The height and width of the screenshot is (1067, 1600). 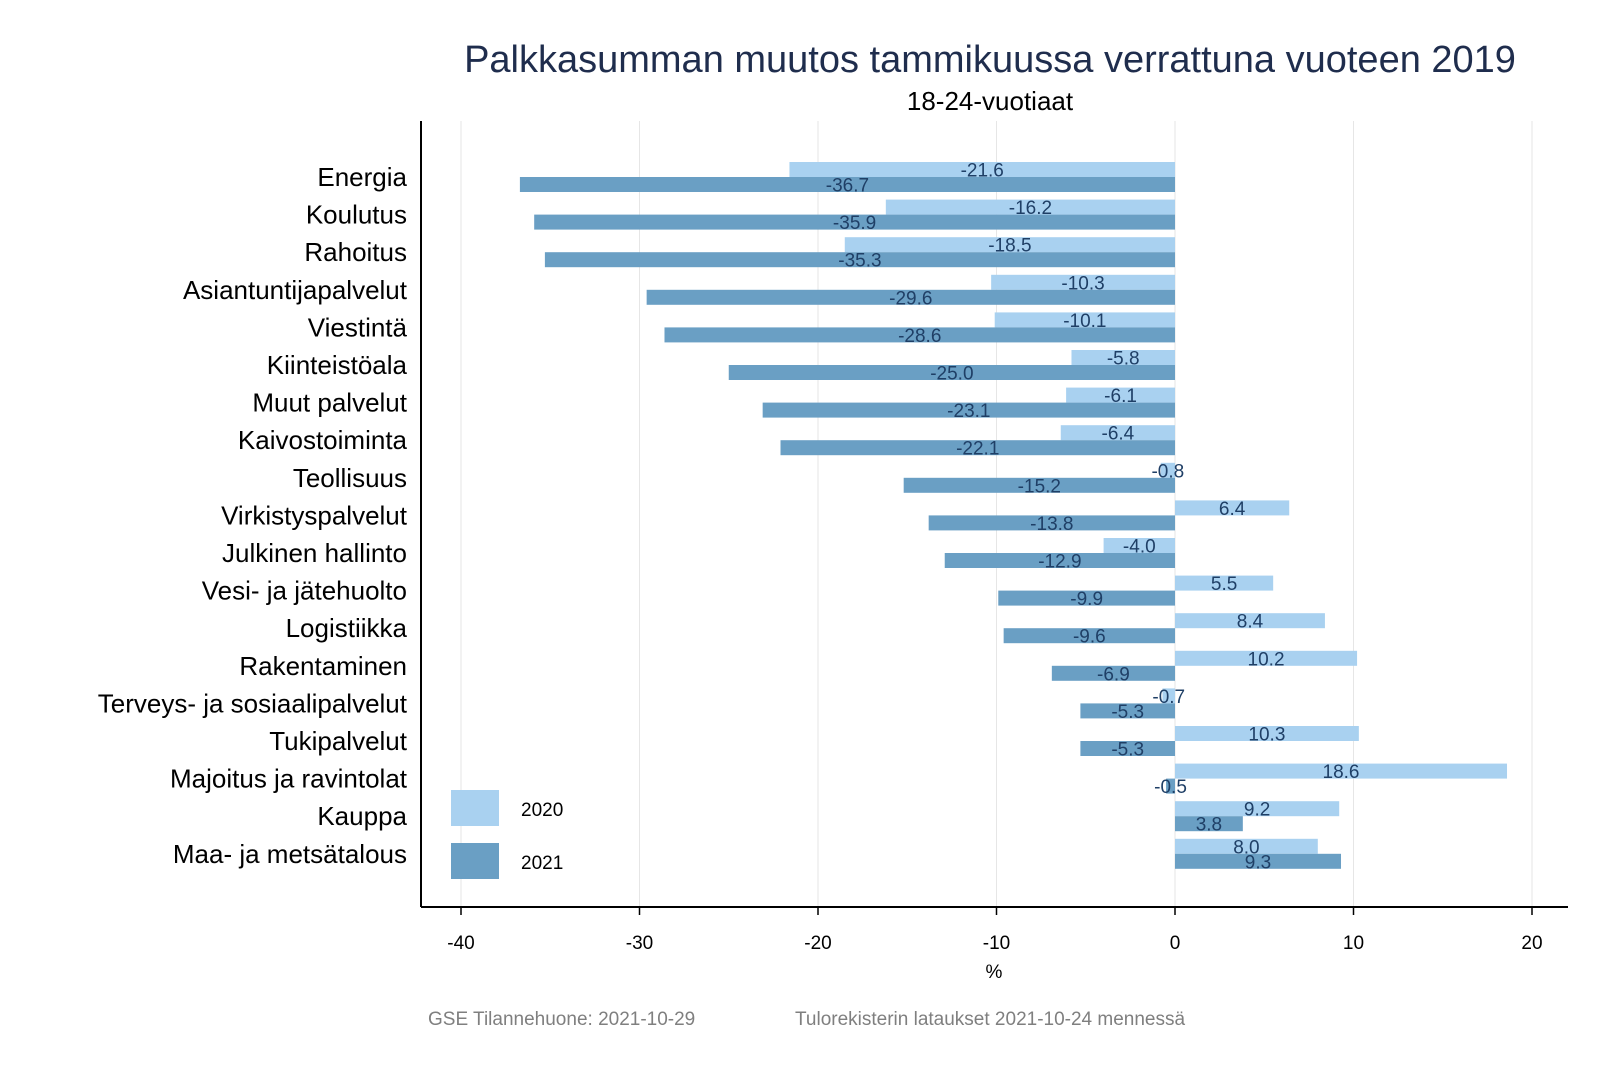 I want to click on category-label-julkinen-hallinto: Julkinen hallinto, so click(x=314, y=553).